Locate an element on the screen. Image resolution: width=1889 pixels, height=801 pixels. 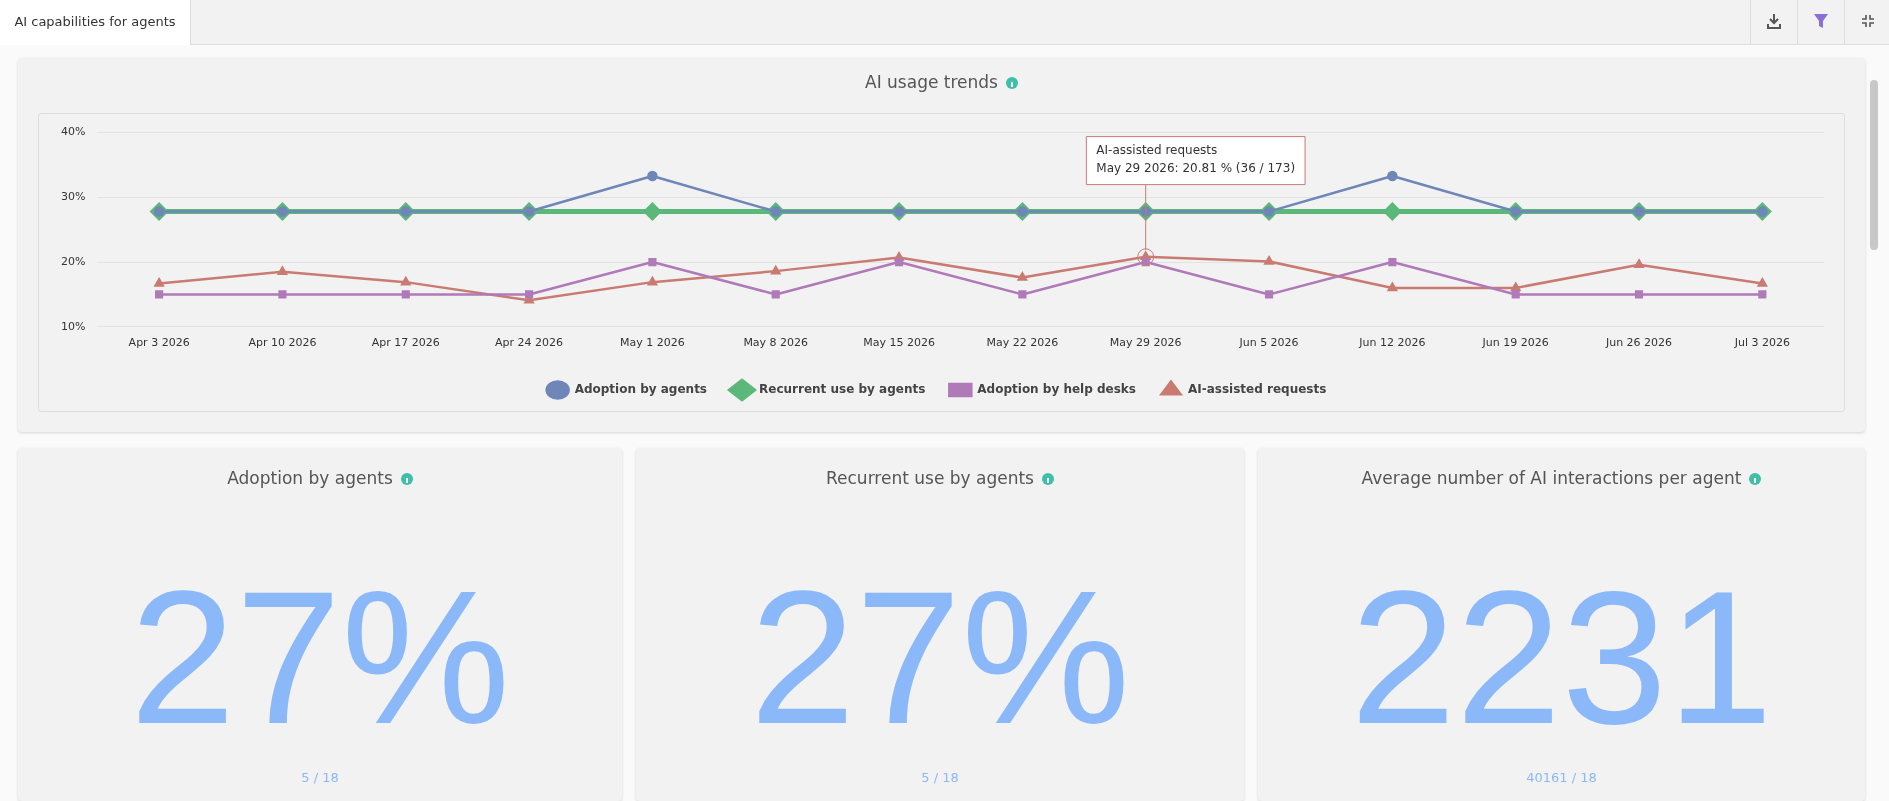
x-tick-label: Apr 17 2026 is located at coordinates (405, 343).